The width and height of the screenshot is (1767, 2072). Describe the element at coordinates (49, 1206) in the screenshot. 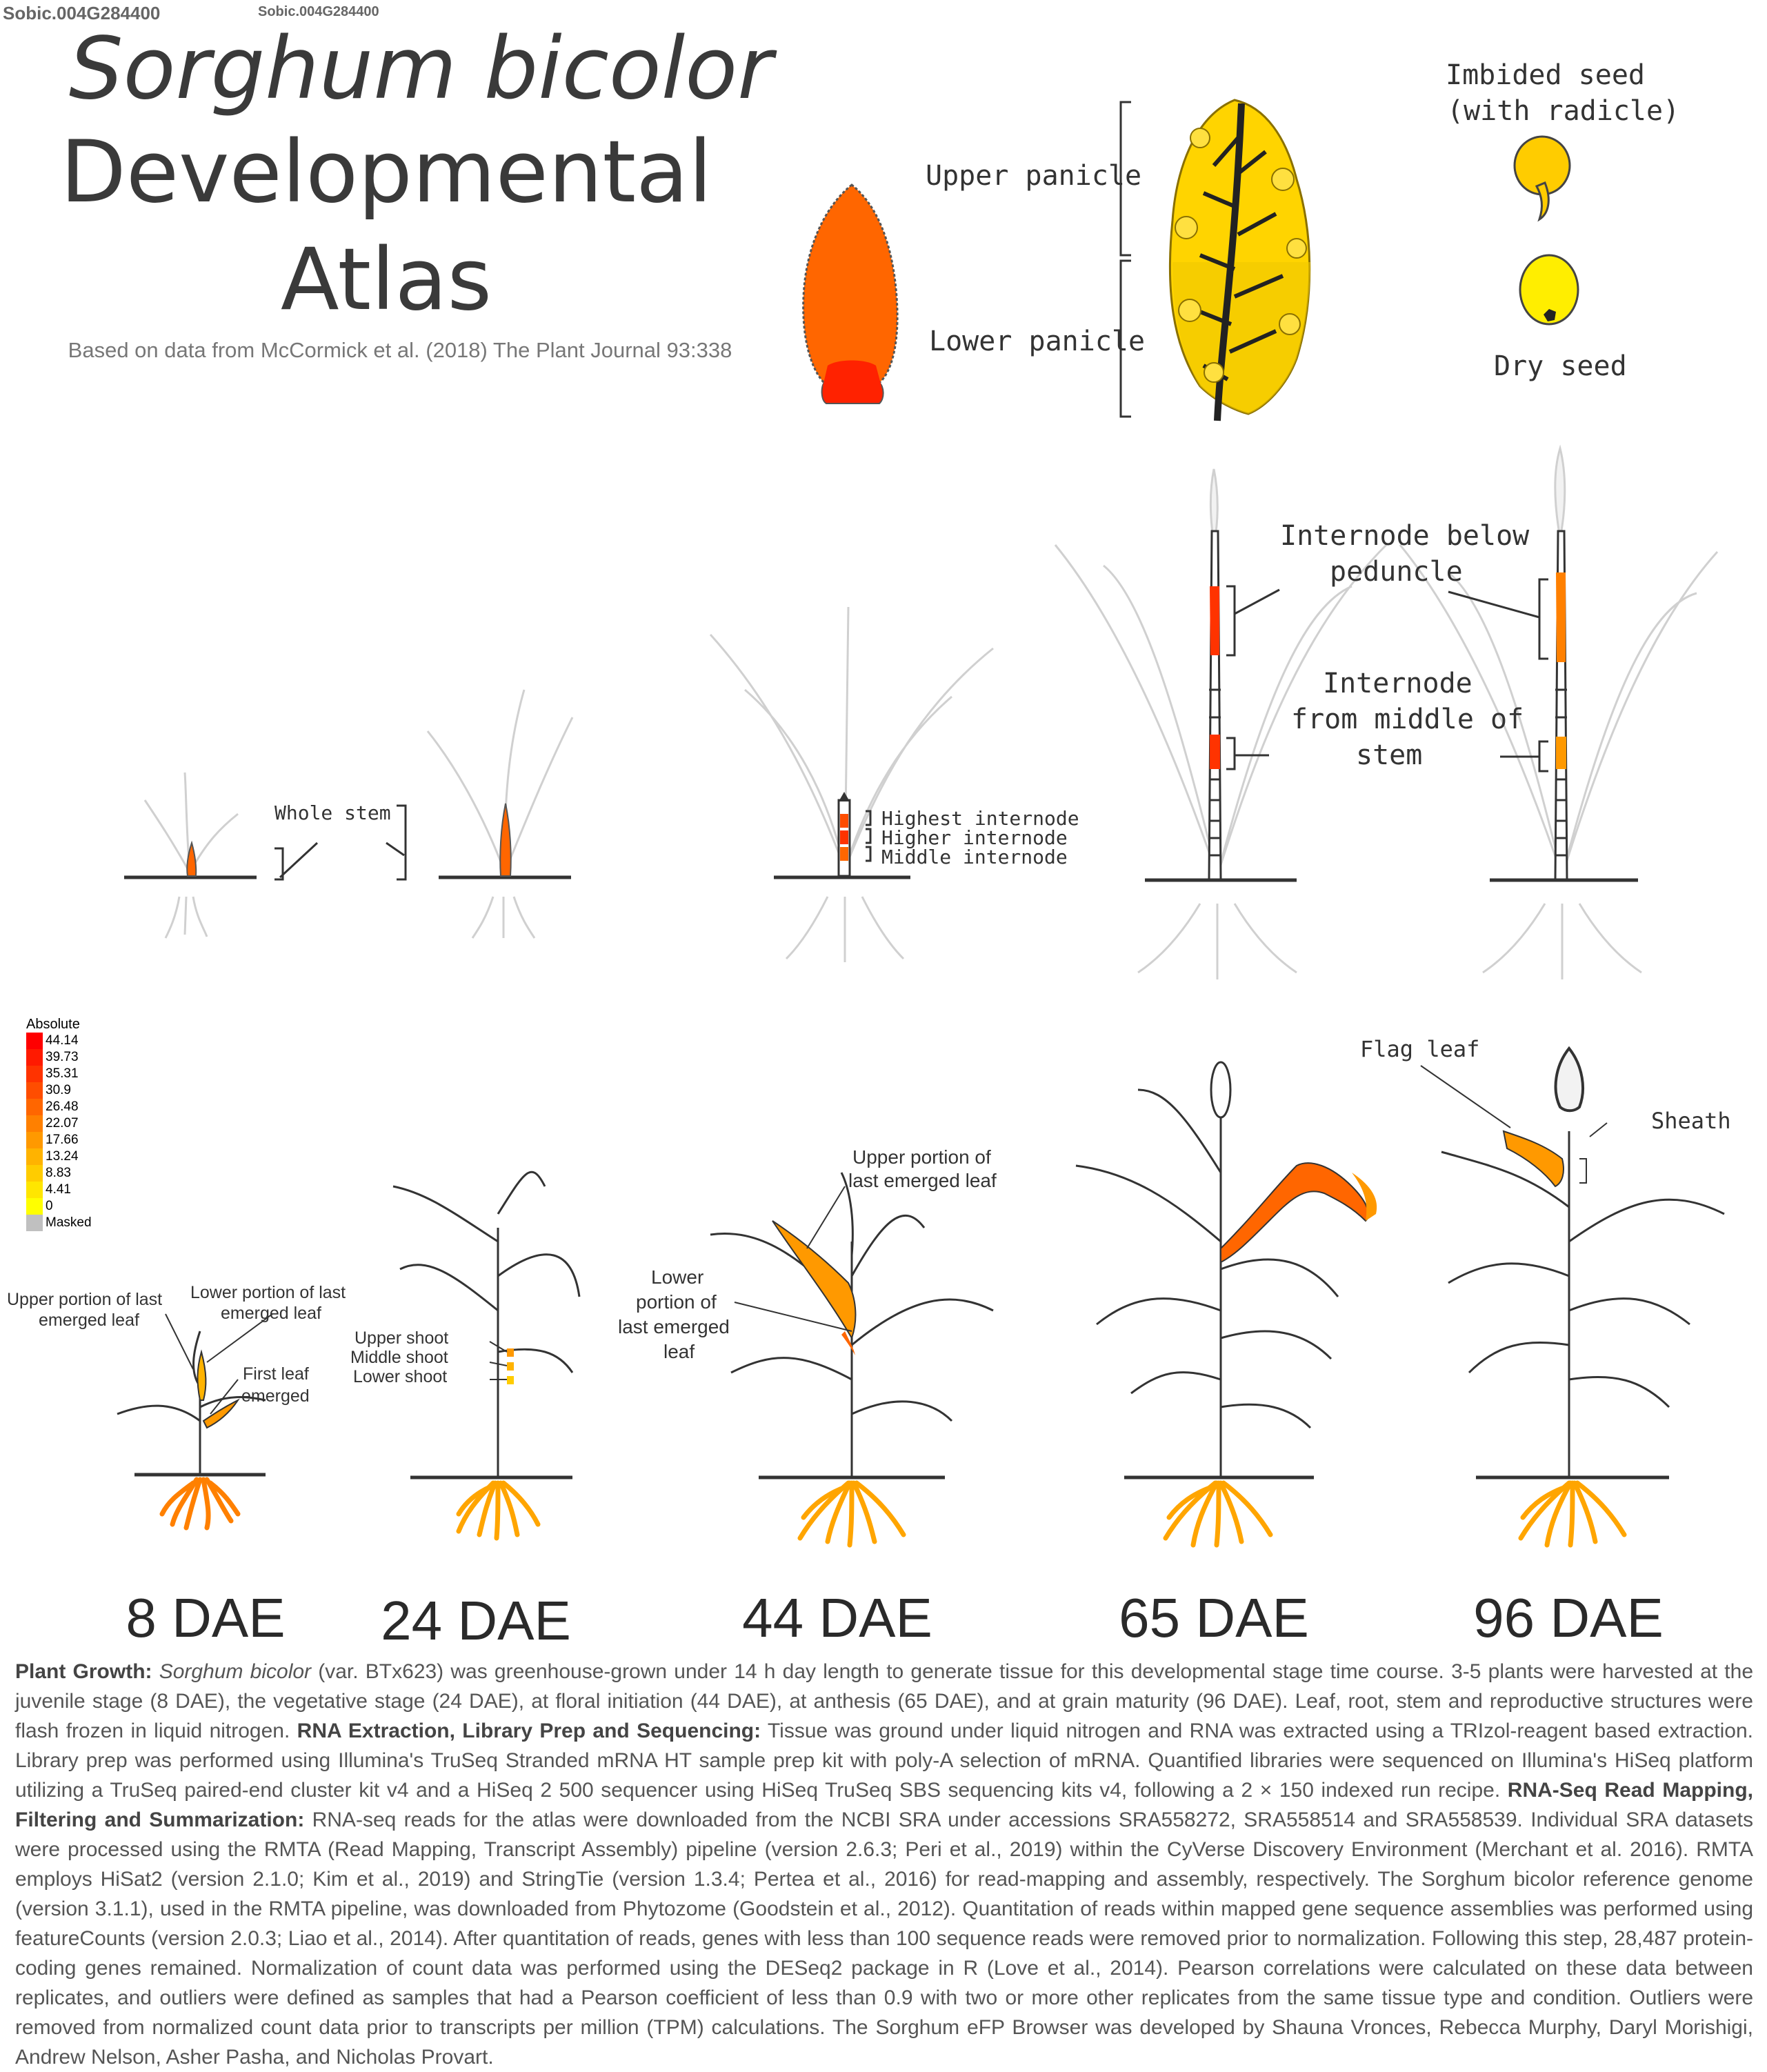

I see `legend-value: 0` at that location.